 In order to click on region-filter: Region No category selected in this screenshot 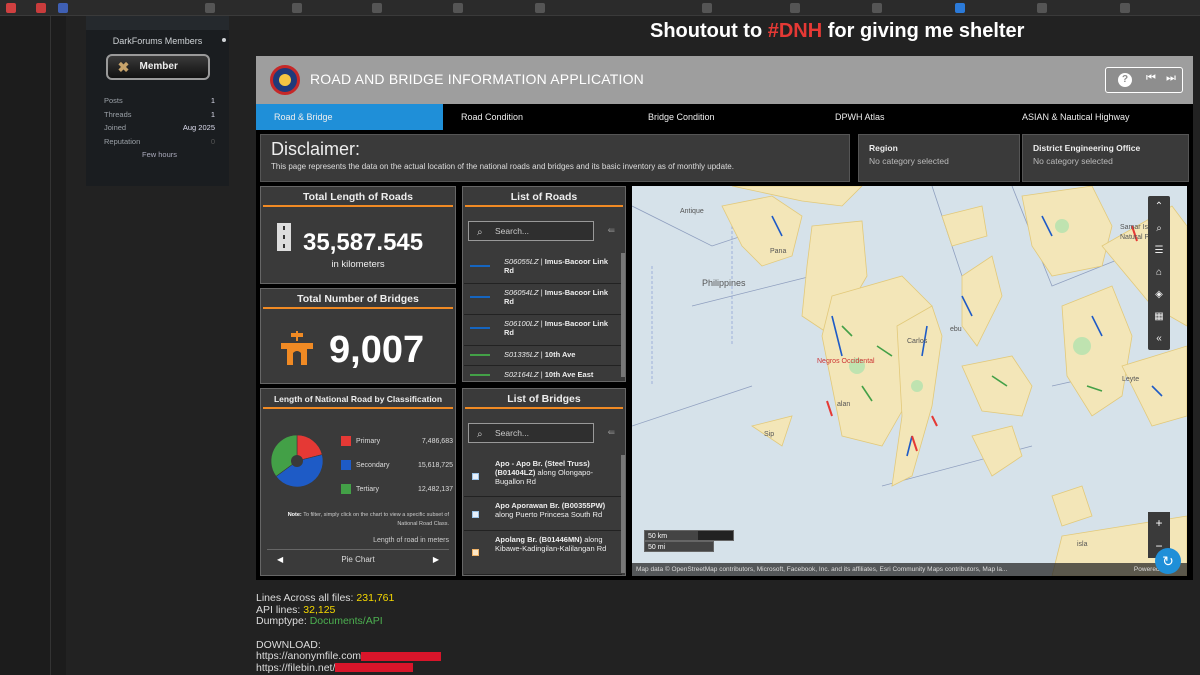, I will do `click(939, 158)`.